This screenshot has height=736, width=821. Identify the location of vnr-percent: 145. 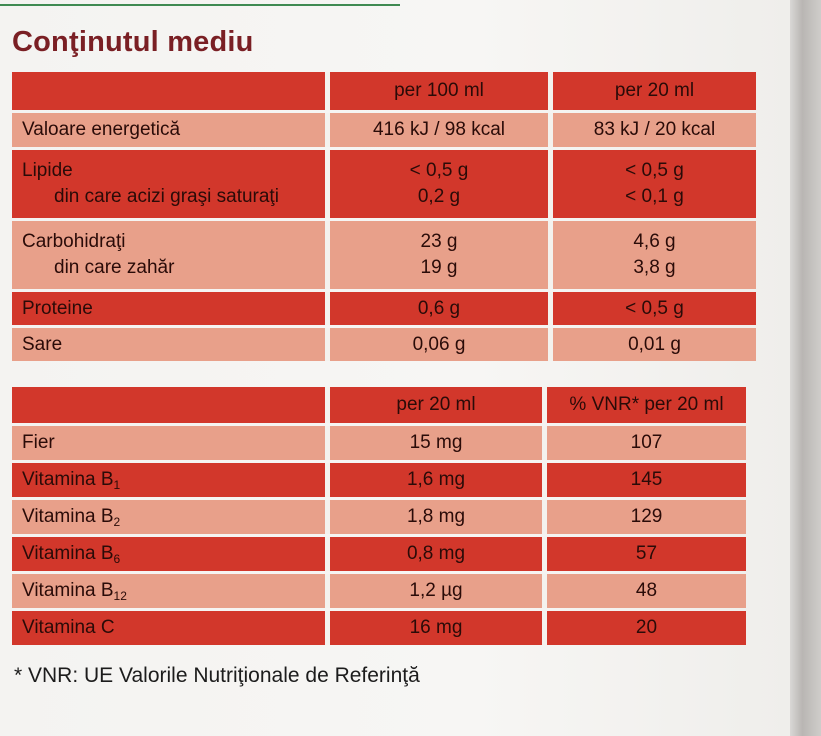
(644, 480).